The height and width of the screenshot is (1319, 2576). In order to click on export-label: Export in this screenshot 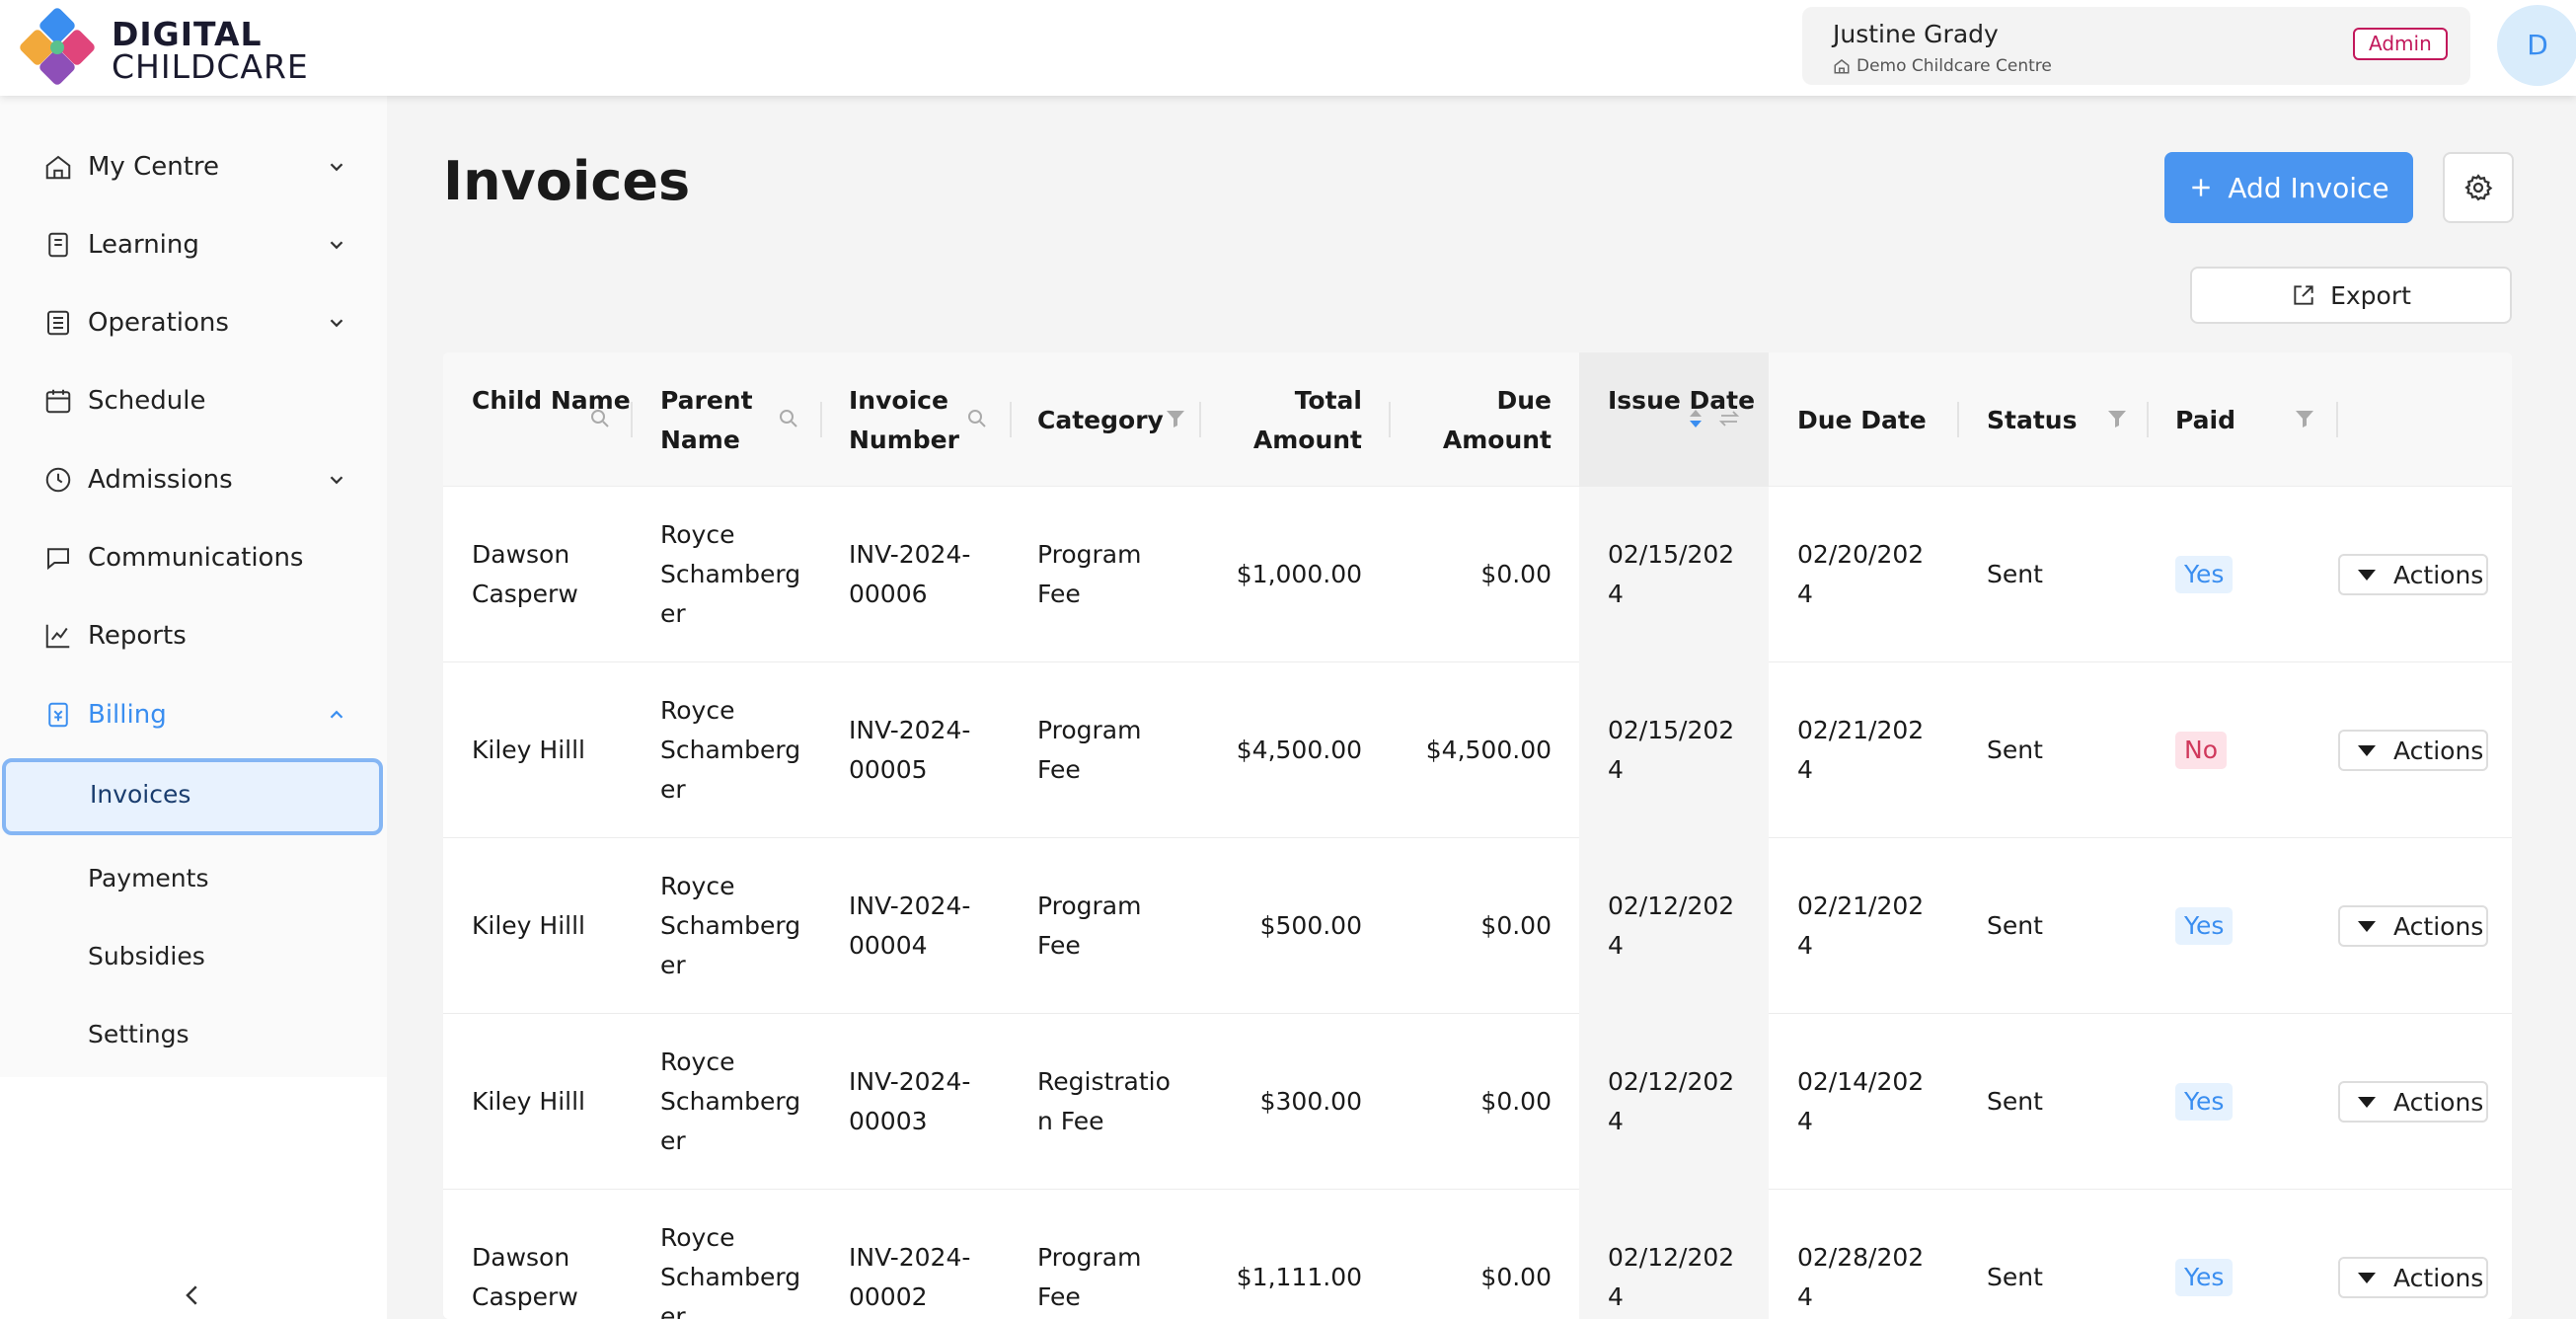, I will do `click(2370, 295)`.